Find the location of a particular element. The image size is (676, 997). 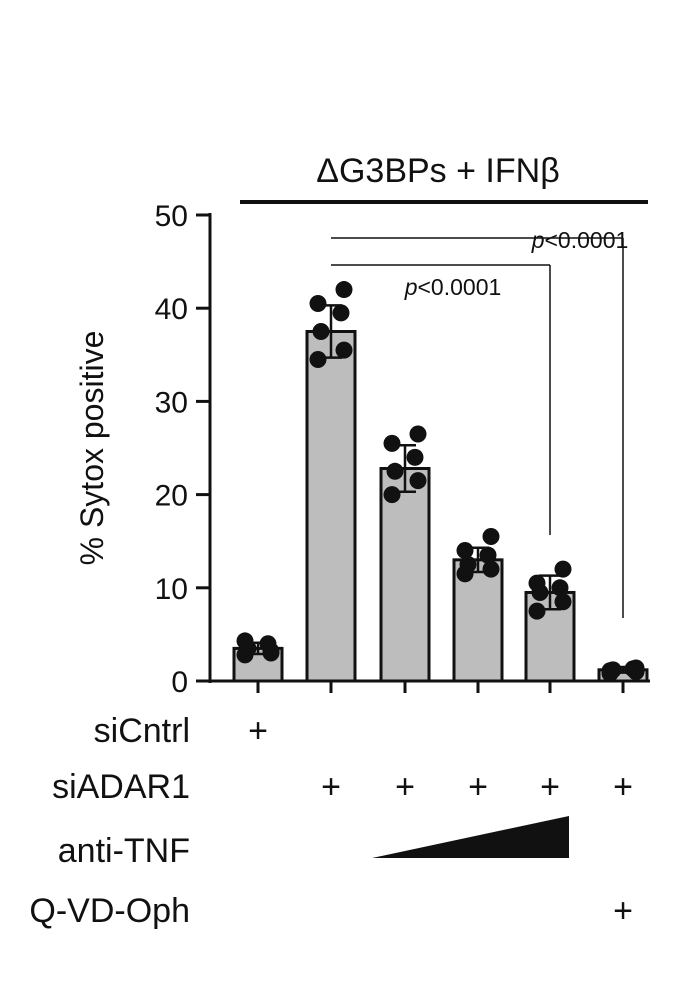

y-tick-label: 50 is located at coordinates (171, 216).